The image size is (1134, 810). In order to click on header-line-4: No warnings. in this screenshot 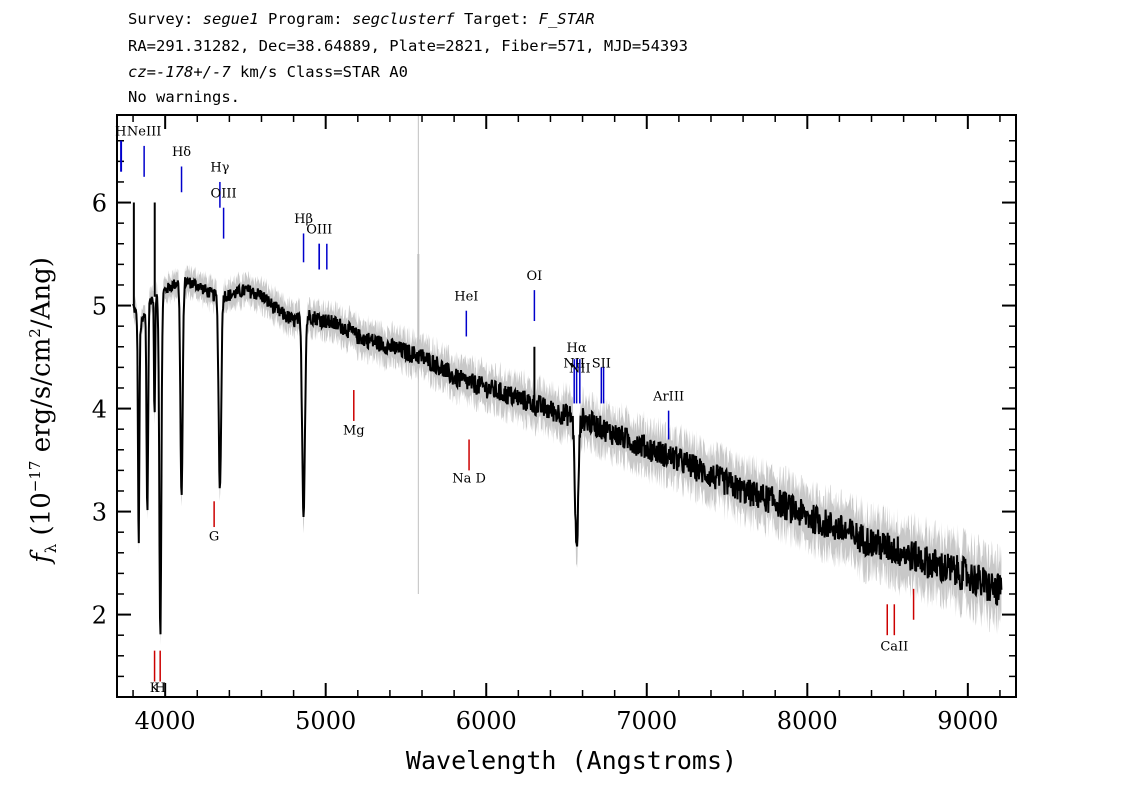, I will do `click(184, 97)`.